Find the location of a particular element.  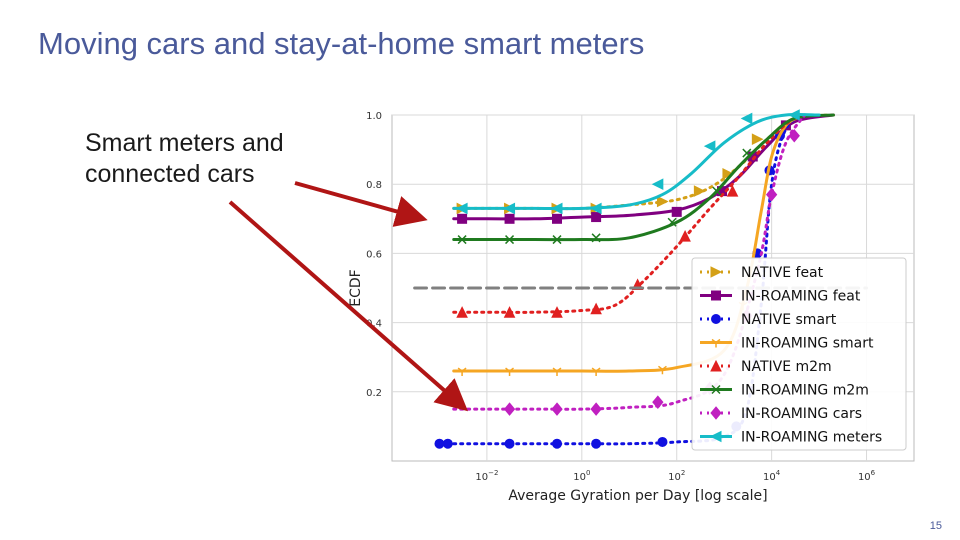

legend-box is located at coordinates (799, 354).